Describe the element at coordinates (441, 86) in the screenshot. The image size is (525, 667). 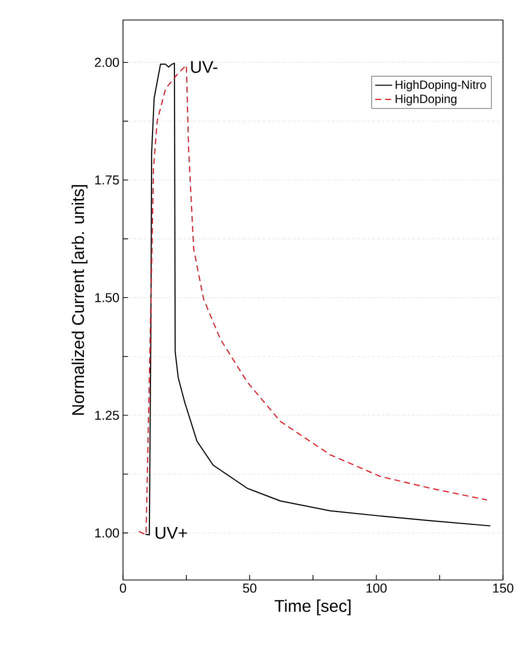
I see `legend-label: HighDoping-Nitro` at that location.